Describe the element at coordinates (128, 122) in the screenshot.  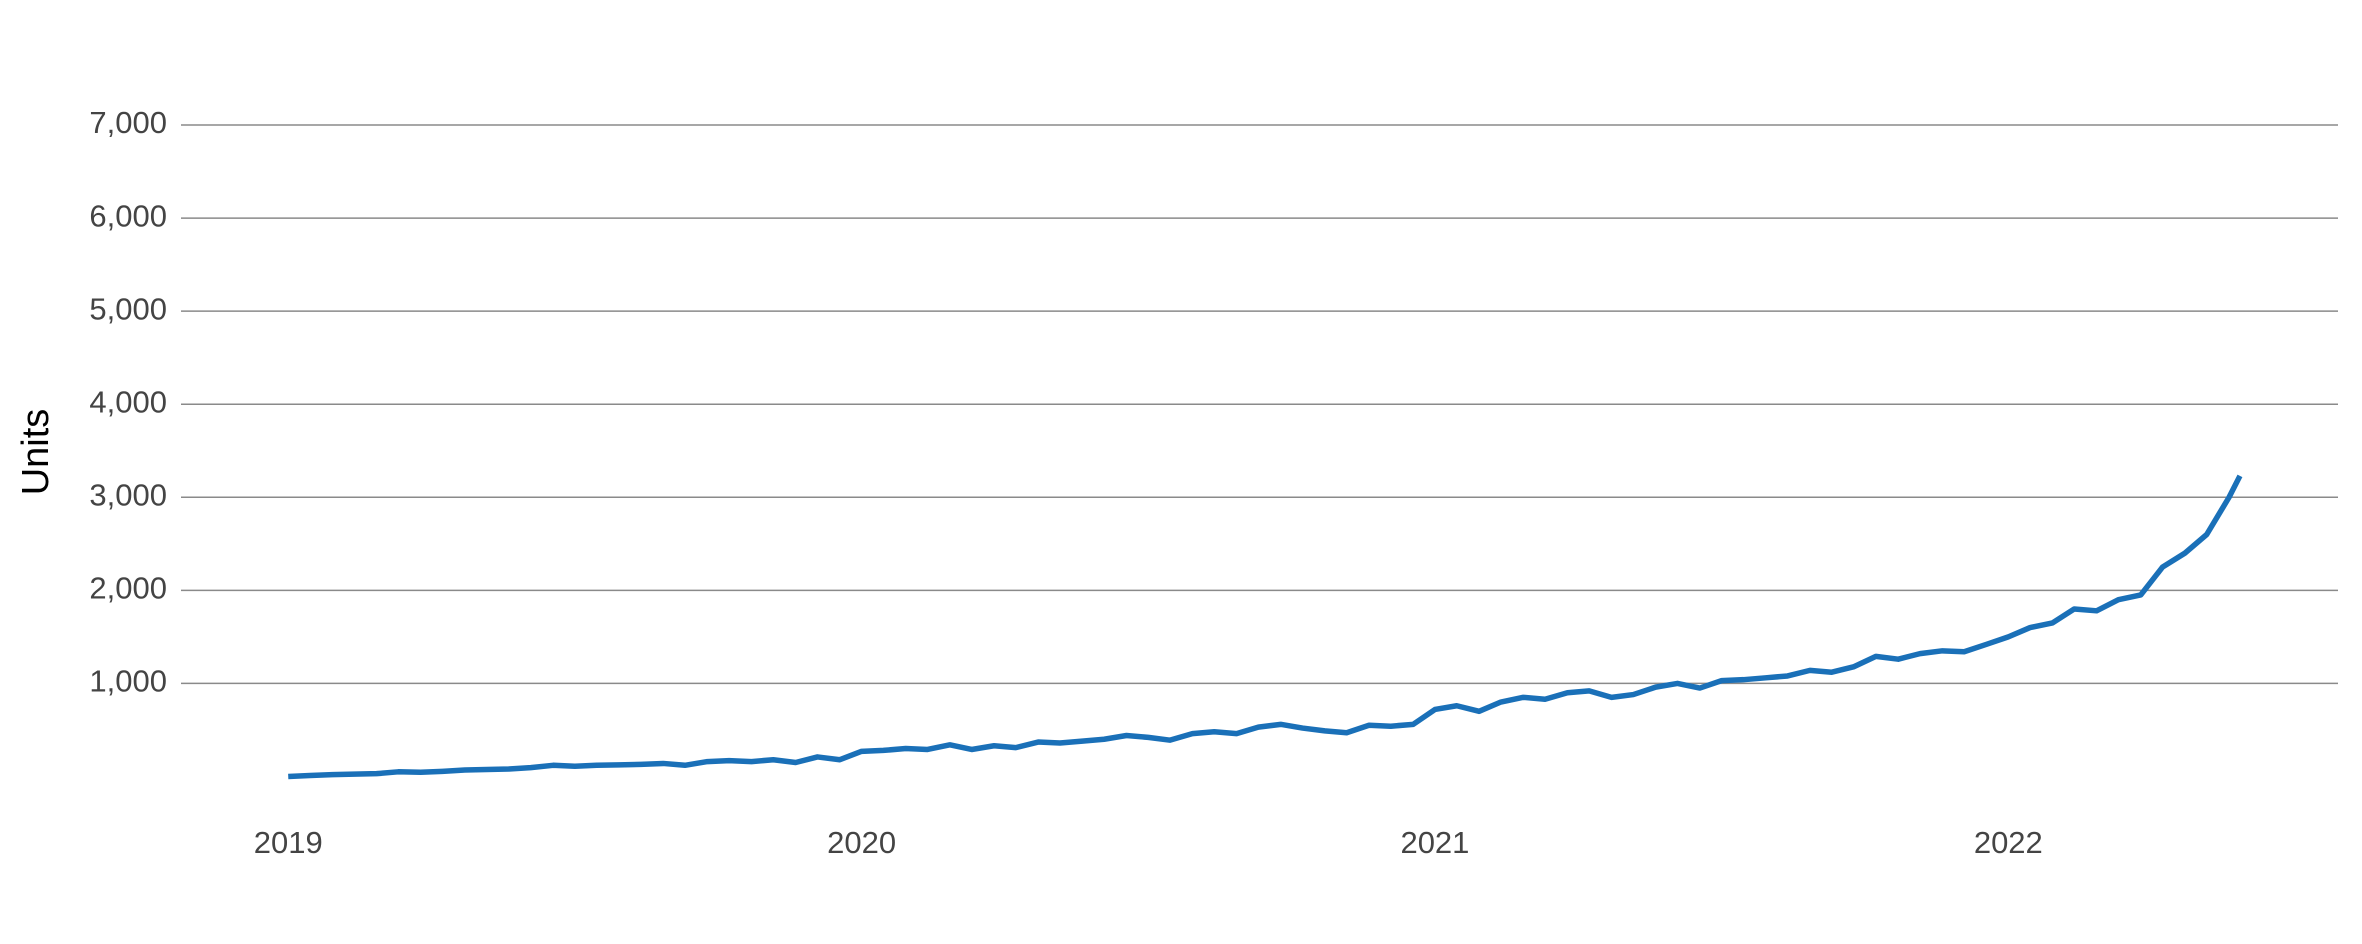
I see `y-tick-label: 7,000` at that location.